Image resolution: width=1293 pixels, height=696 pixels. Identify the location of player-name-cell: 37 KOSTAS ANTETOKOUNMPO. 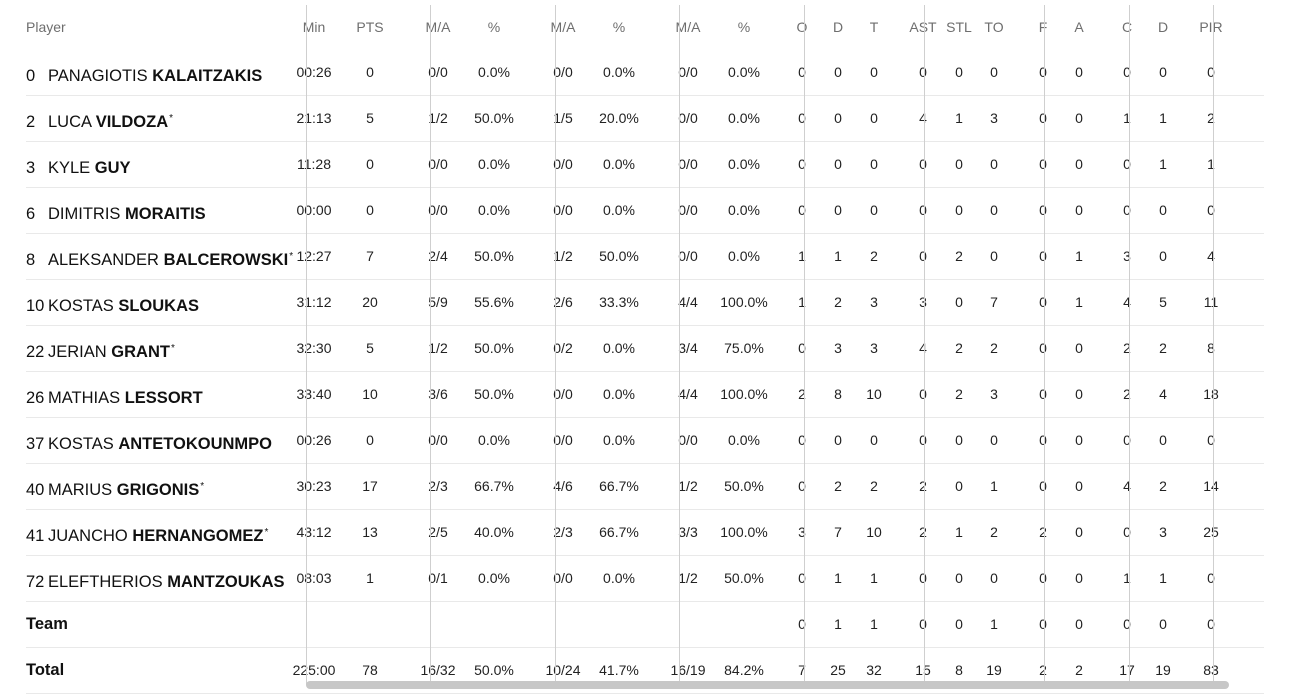
(165, 440).